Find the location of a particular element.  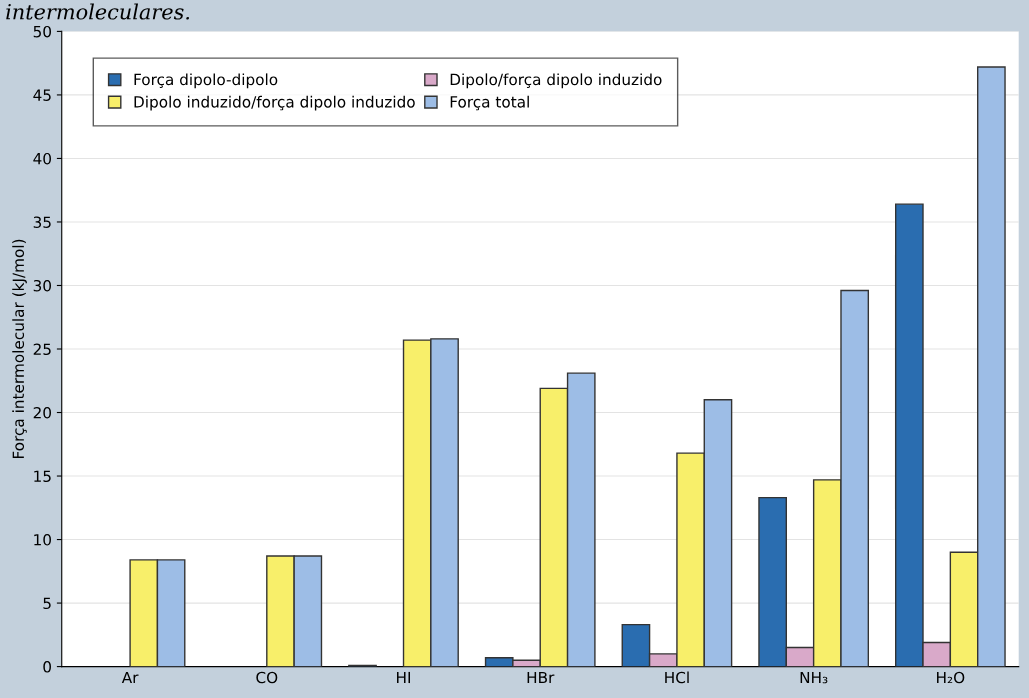

x-tick-label: NH₃ is located at coordinates (814, 677).